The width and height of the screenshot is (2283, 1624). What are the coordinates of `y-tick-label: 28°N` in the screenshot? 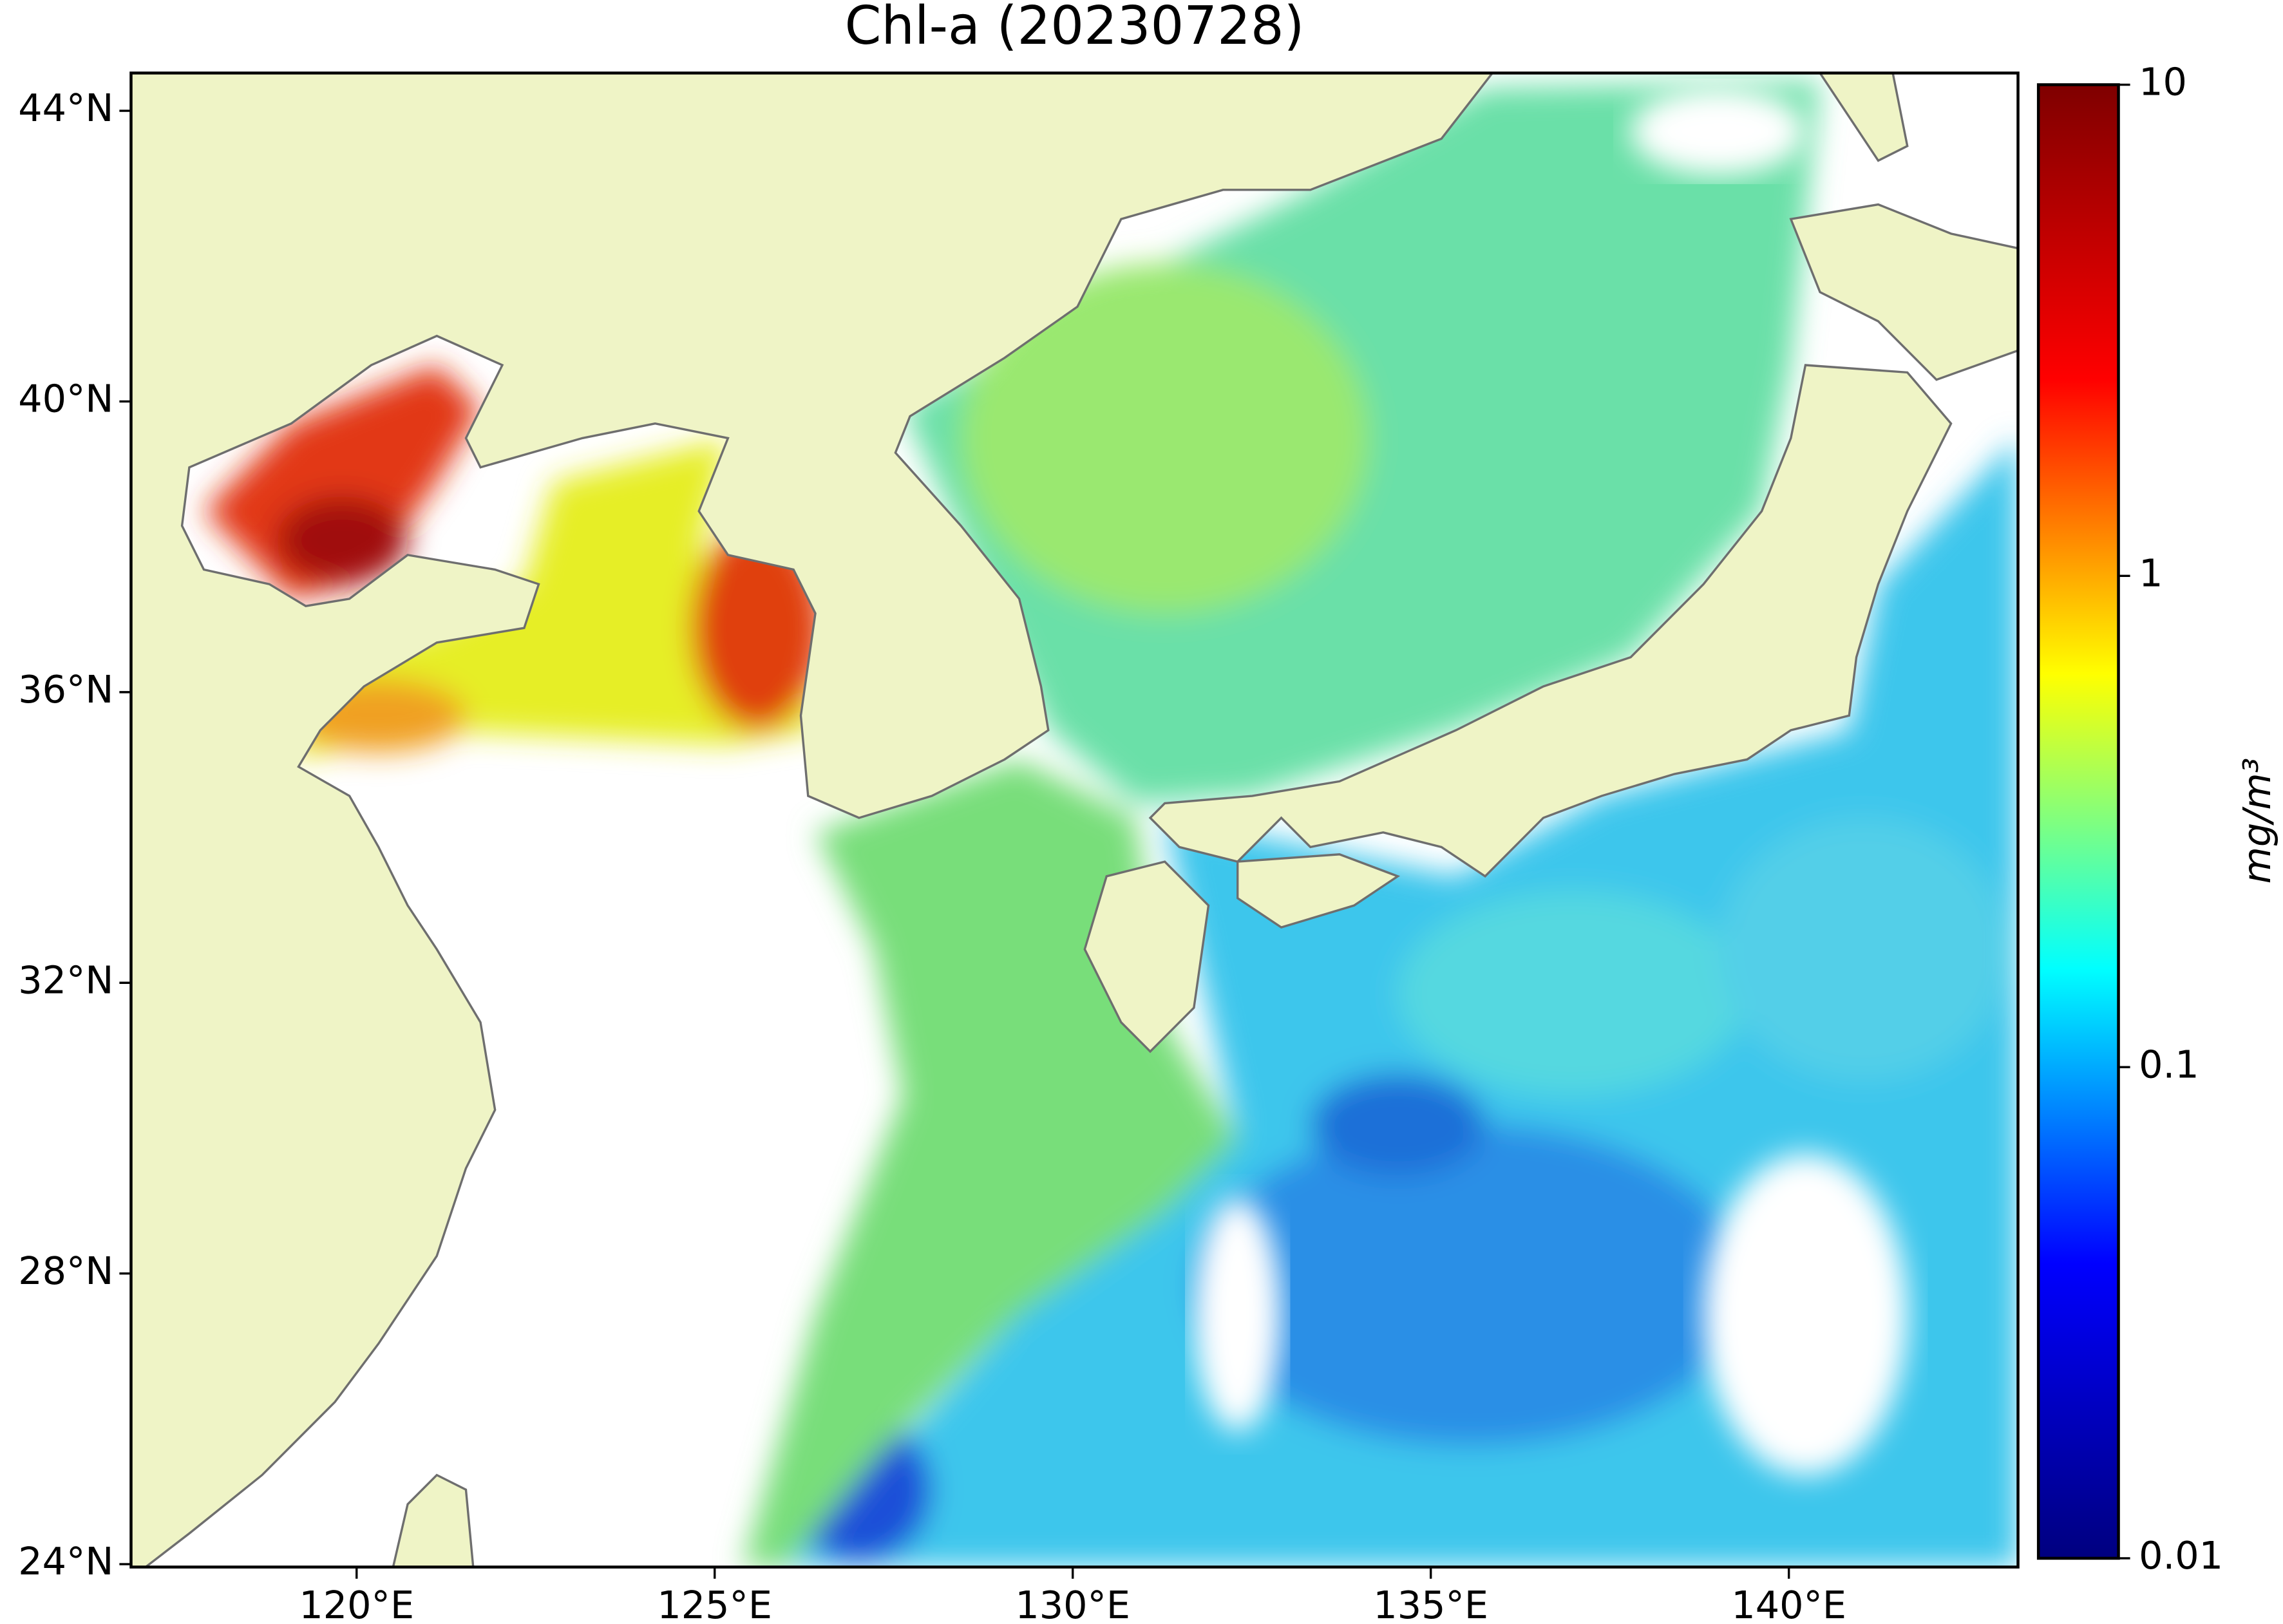 It's located at (65, 1271).